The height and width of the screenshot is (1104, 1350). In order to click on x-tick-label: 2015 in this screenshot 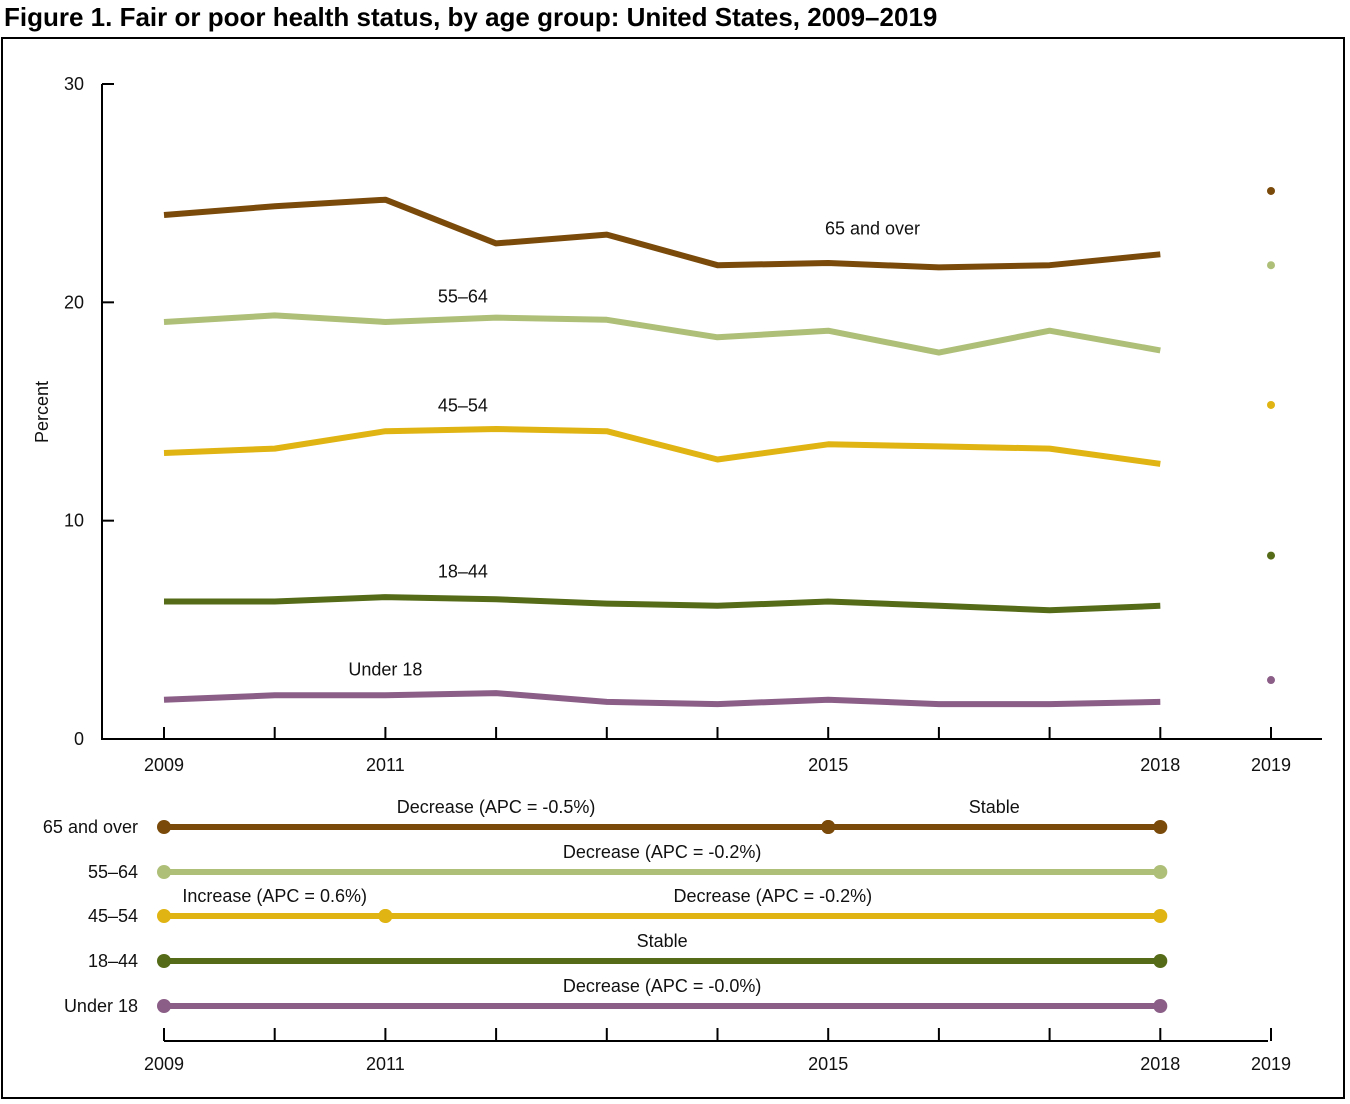, I will do `click(828, 765)`.